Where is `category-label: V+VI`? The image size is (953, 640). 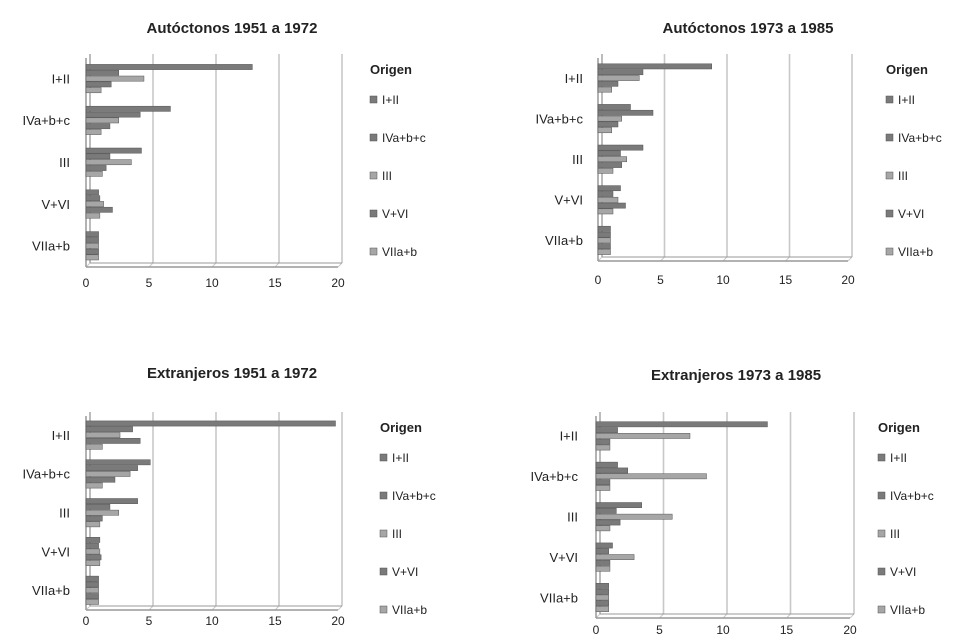 category-label: V+VI is located at coordinates (563, 557).